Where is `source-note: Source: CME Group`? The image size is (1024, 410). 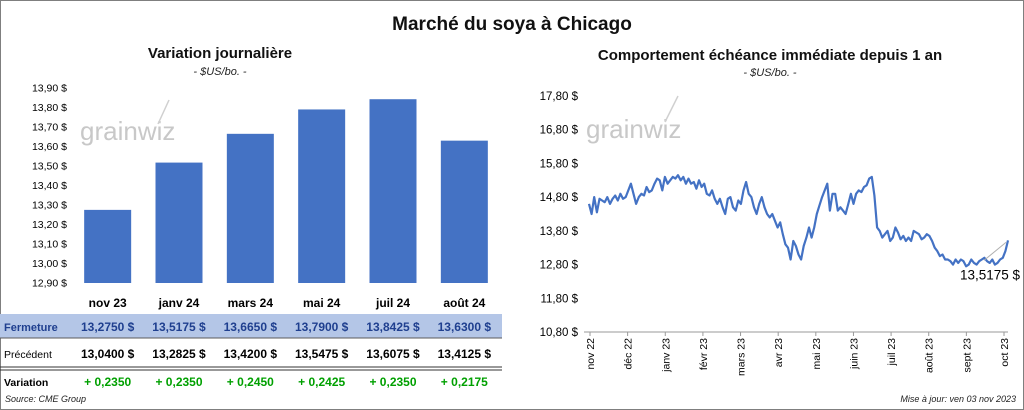 source-note: Source: CME Group is located at coordinates (46, 399).